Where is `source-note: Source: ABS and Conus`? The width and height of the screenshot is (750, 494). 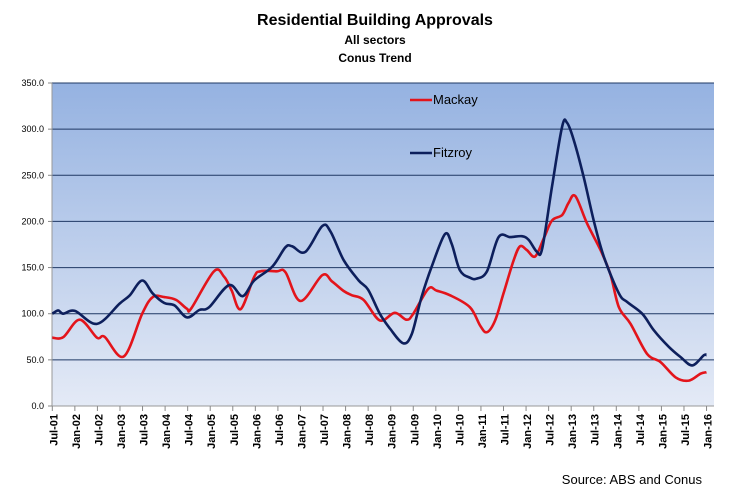
source-note: Source: ABS and Conus is located at coordinates (632, 479).